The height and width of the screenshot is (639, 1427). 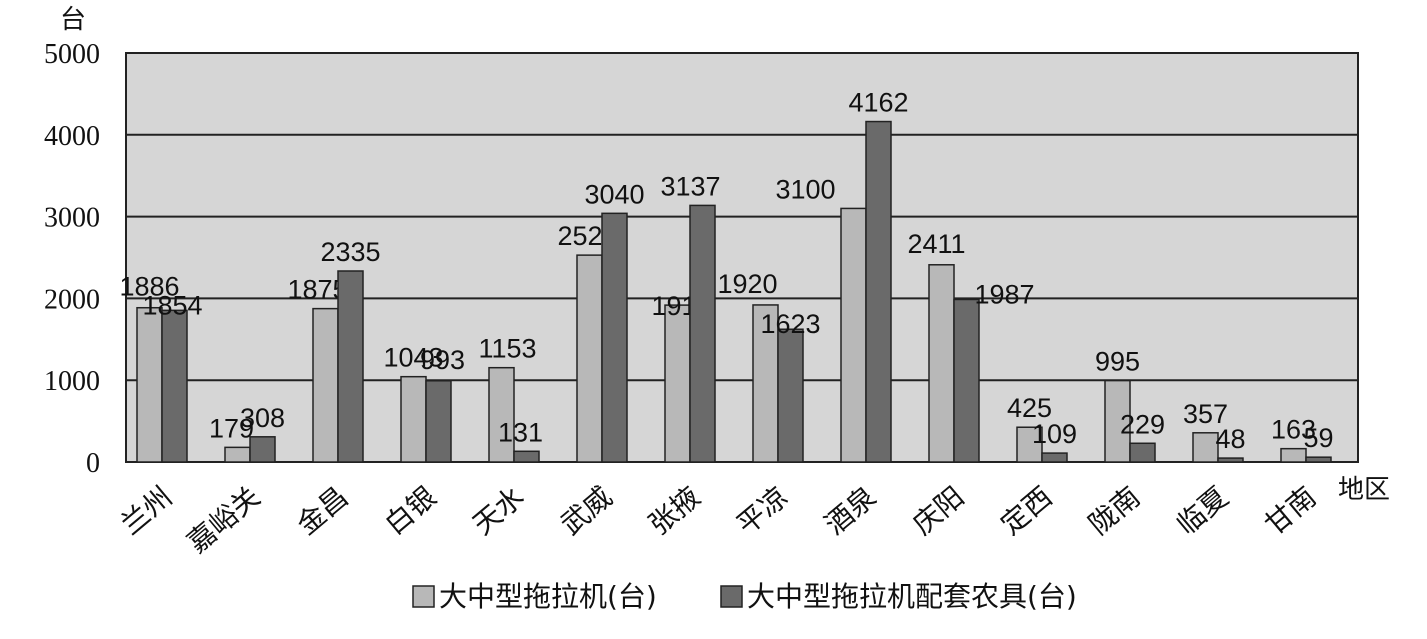 I want to click on x-tick-label: 庆阳, so click(x=938, y=510).